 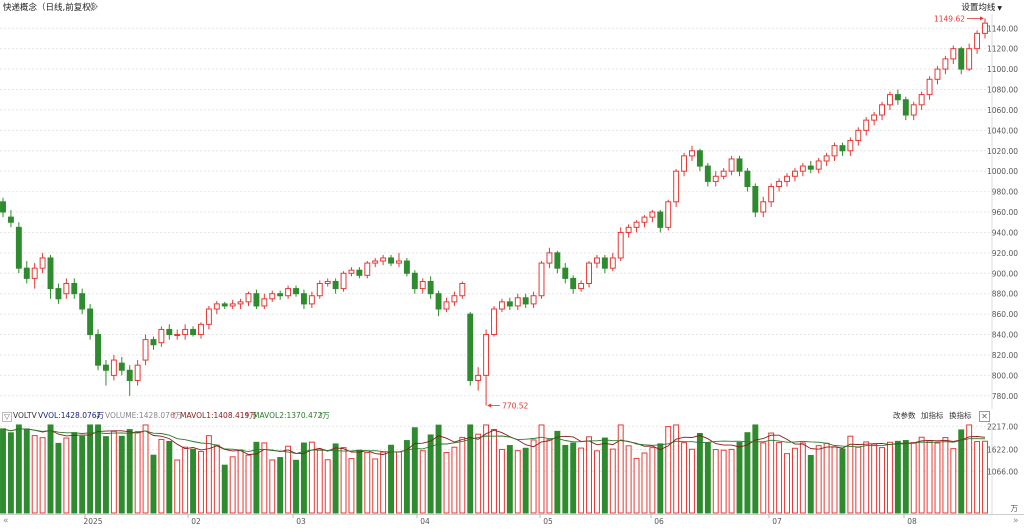 What do you see at coordinates (7, 417) in the screenshot?
I see `indicator-toggle: ▽` at bounding box center [7, 417].